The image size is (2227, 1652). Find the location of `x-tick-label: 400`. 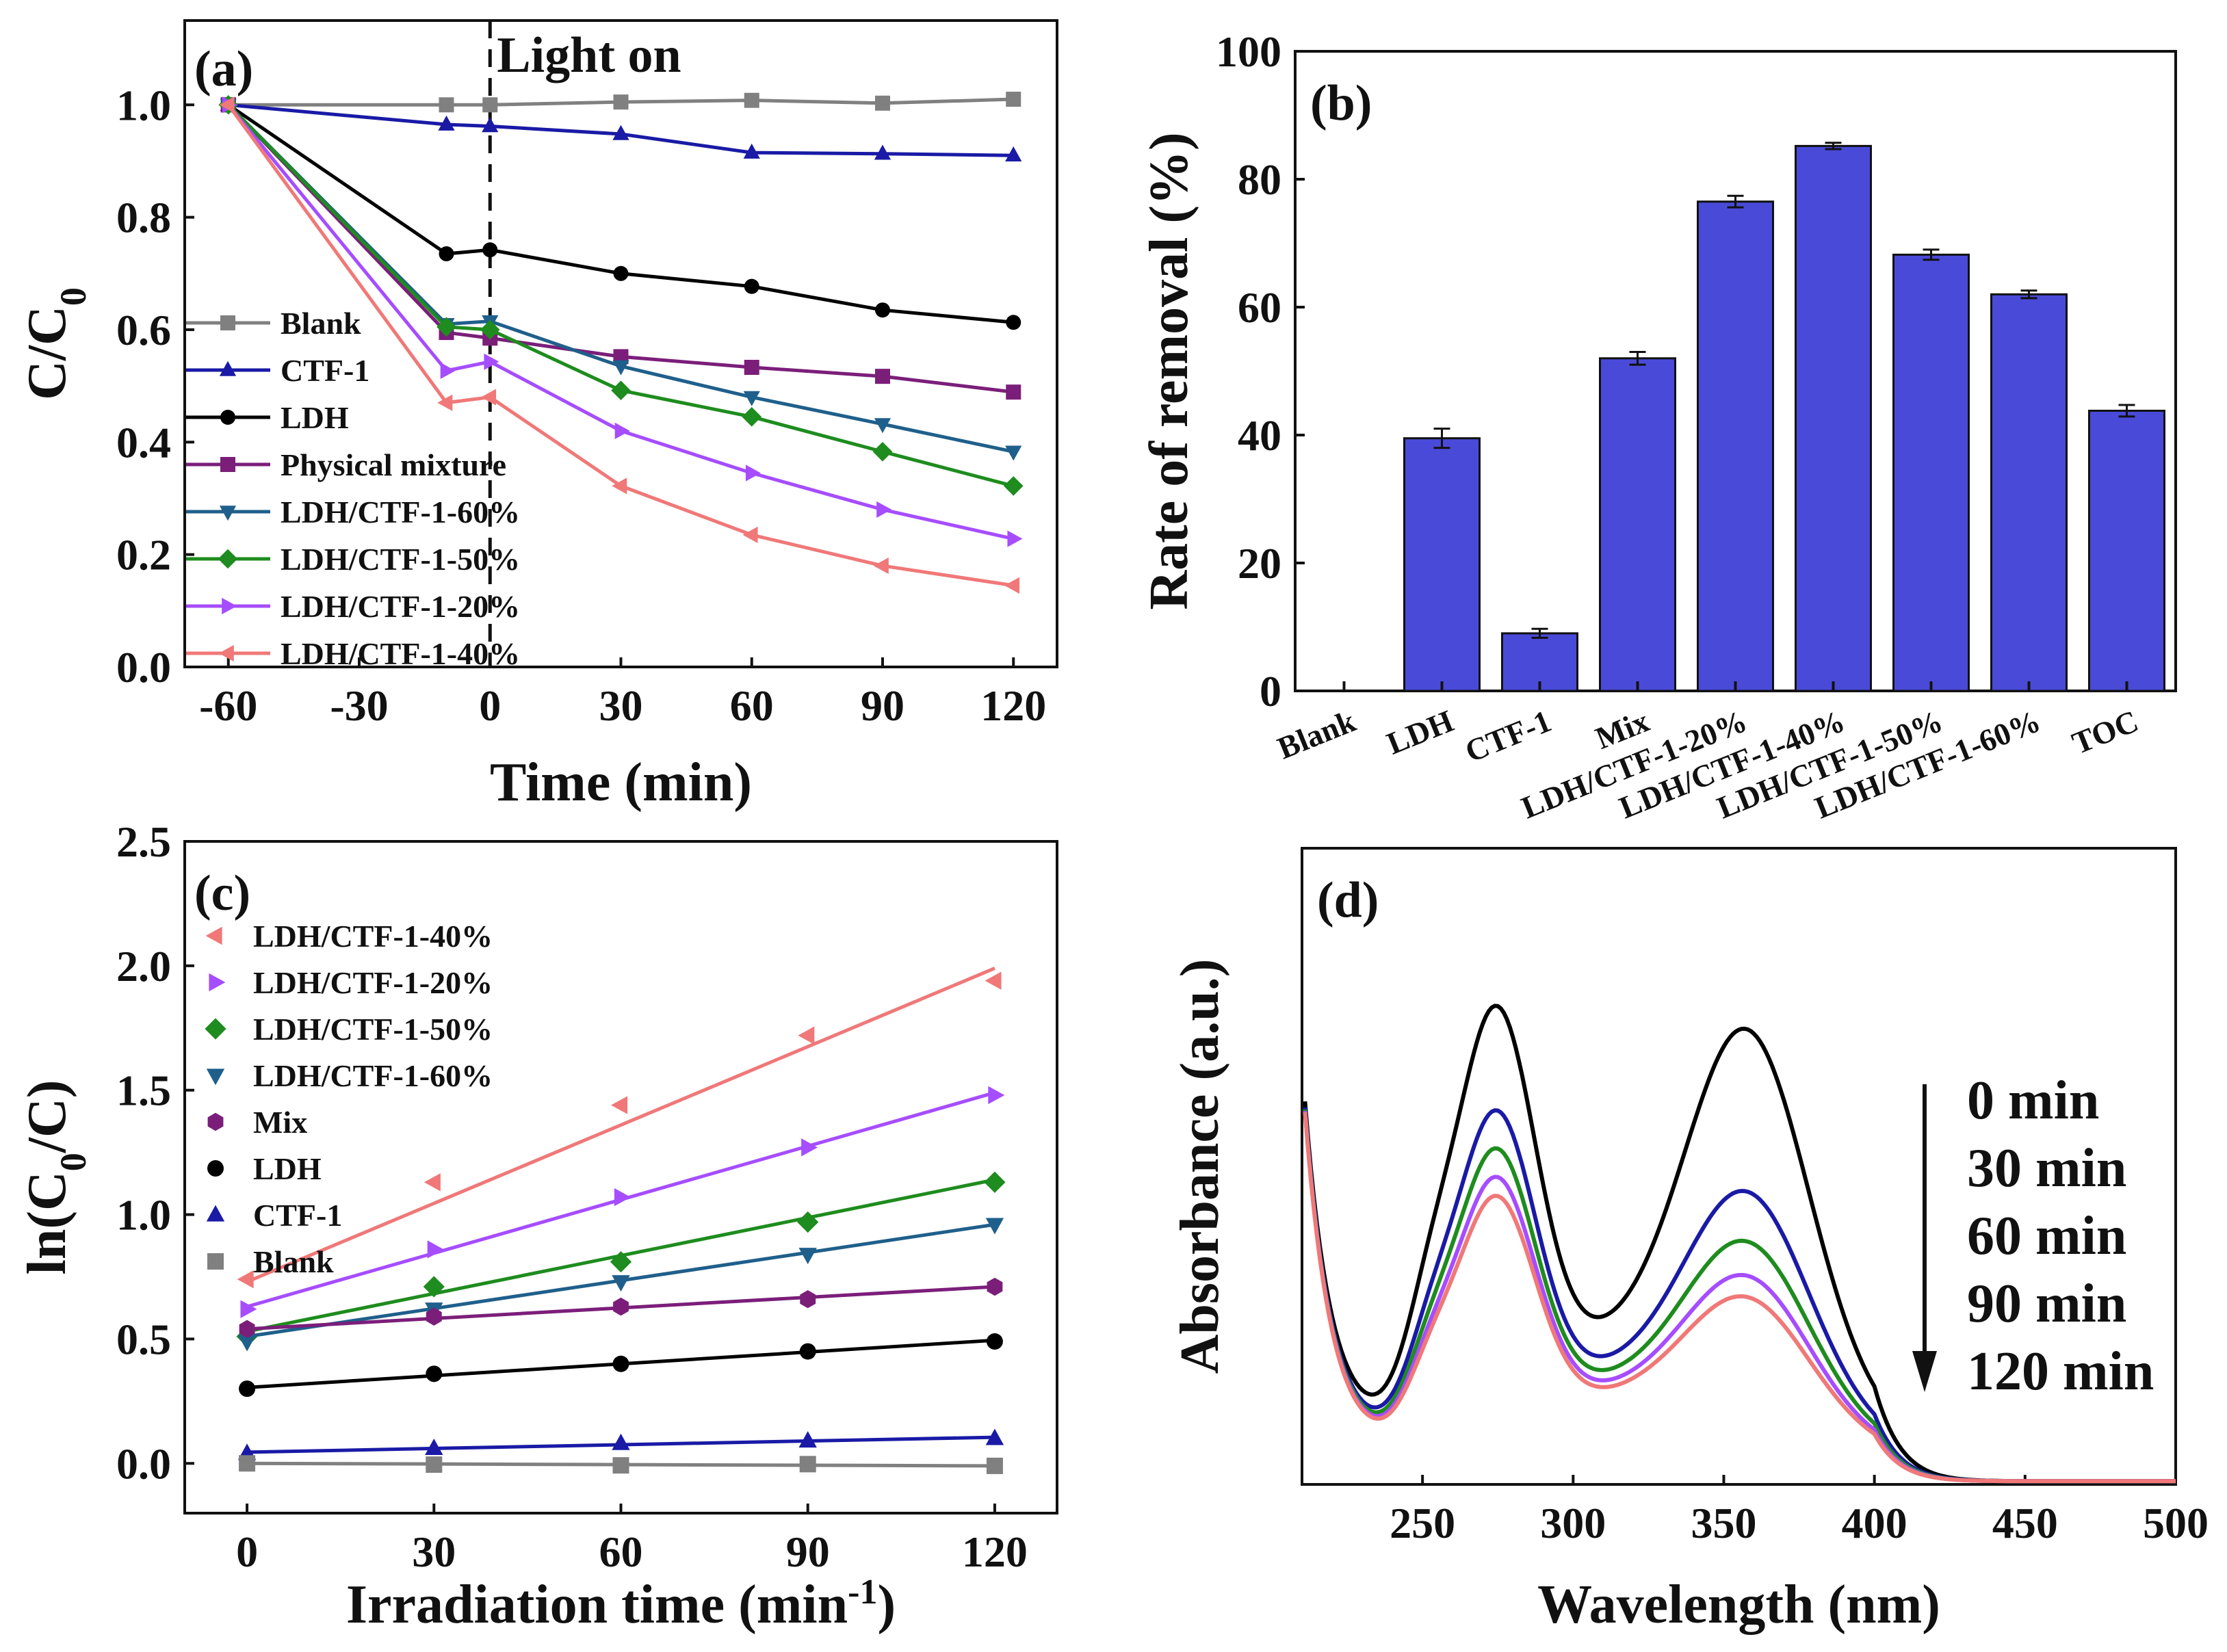

x-tick-label: 400 is located at coordinates (1874, 1523).